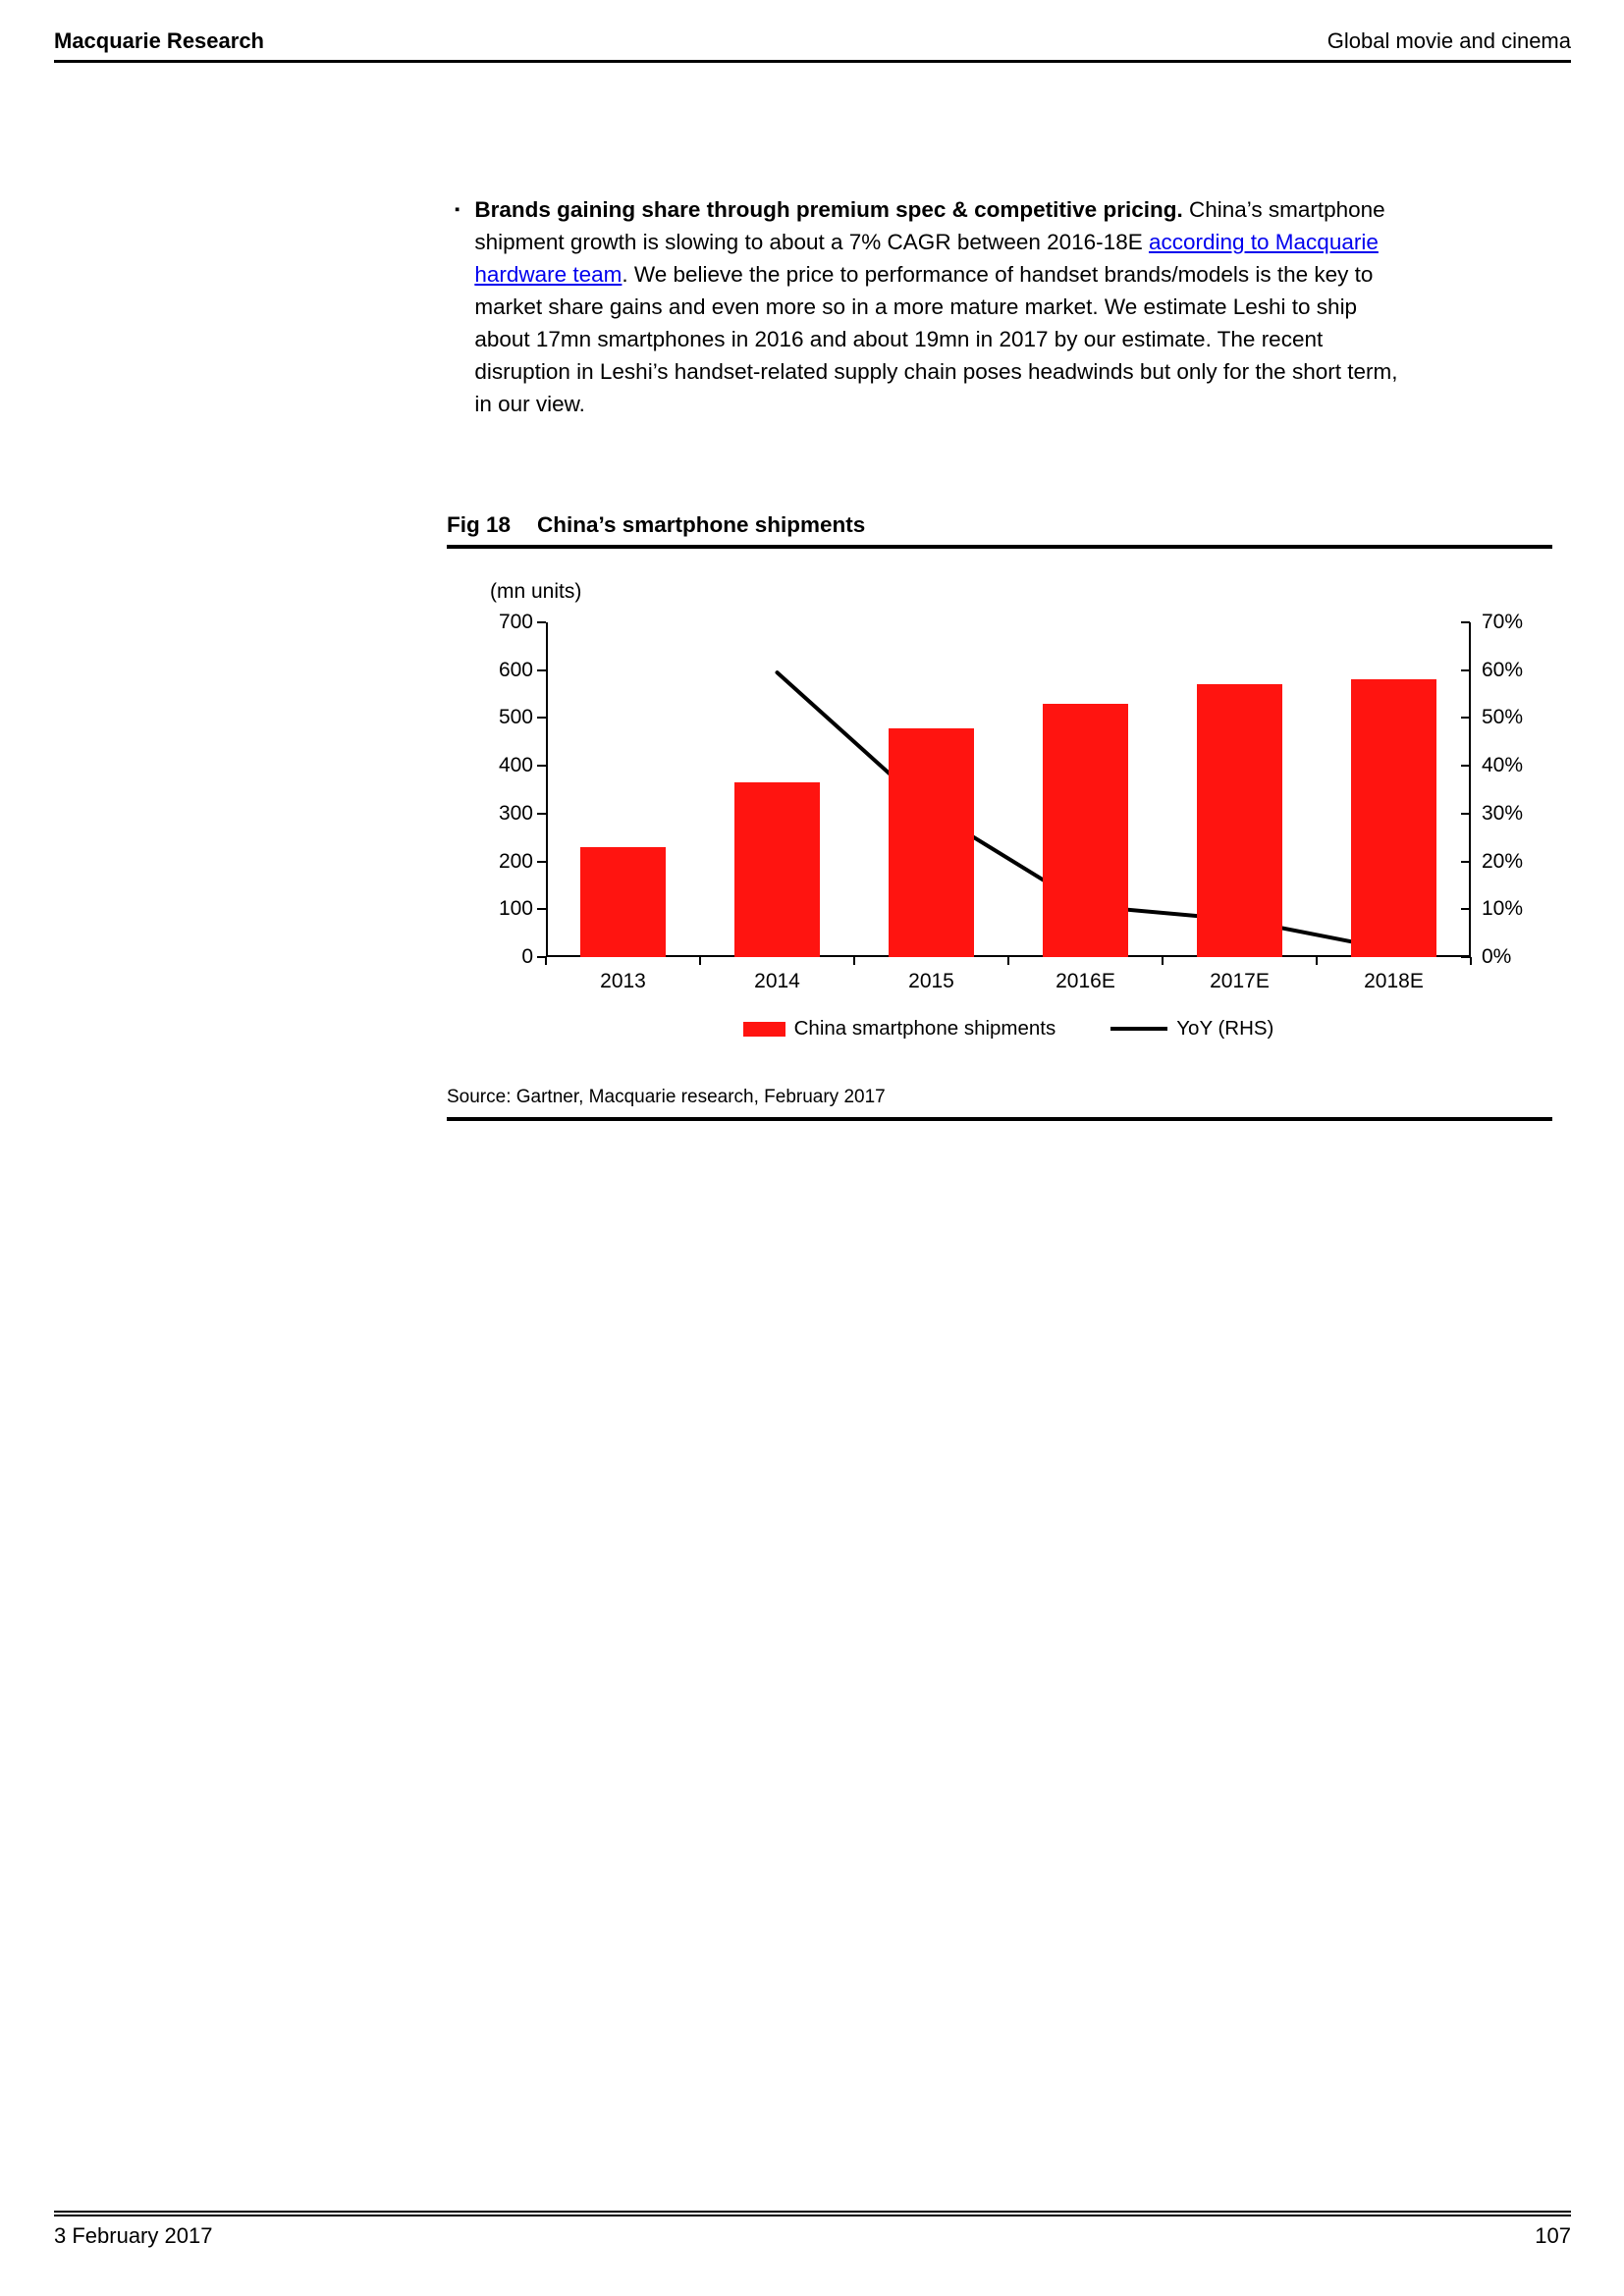 The height and width of the screenshot is (2296, 1624). Describe the element at coordinates (1240, 981) in the screenshot. I see `x-axis-category-label: 2017E` at that location.